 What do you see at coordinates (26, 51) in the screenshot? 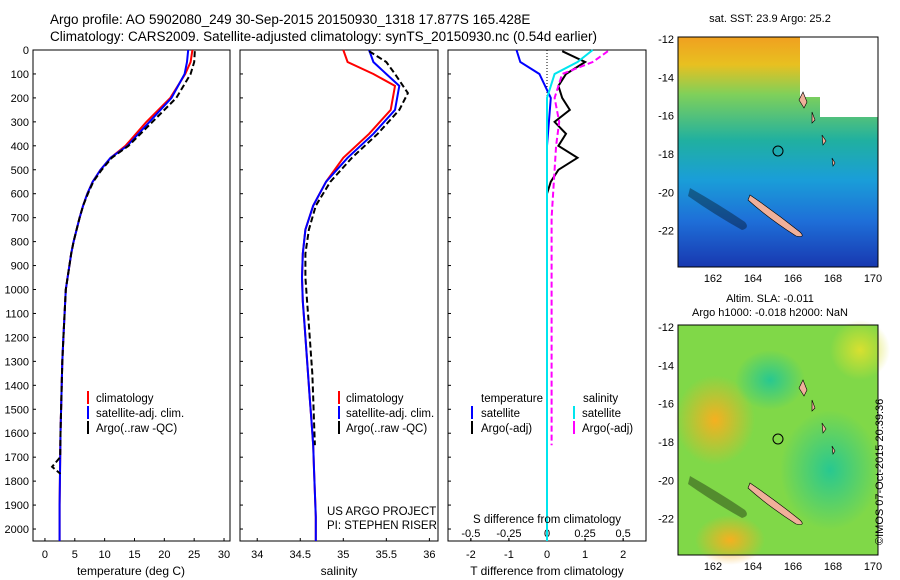
I see `depth-tick-label: 0` at bounding box center [26, 51].